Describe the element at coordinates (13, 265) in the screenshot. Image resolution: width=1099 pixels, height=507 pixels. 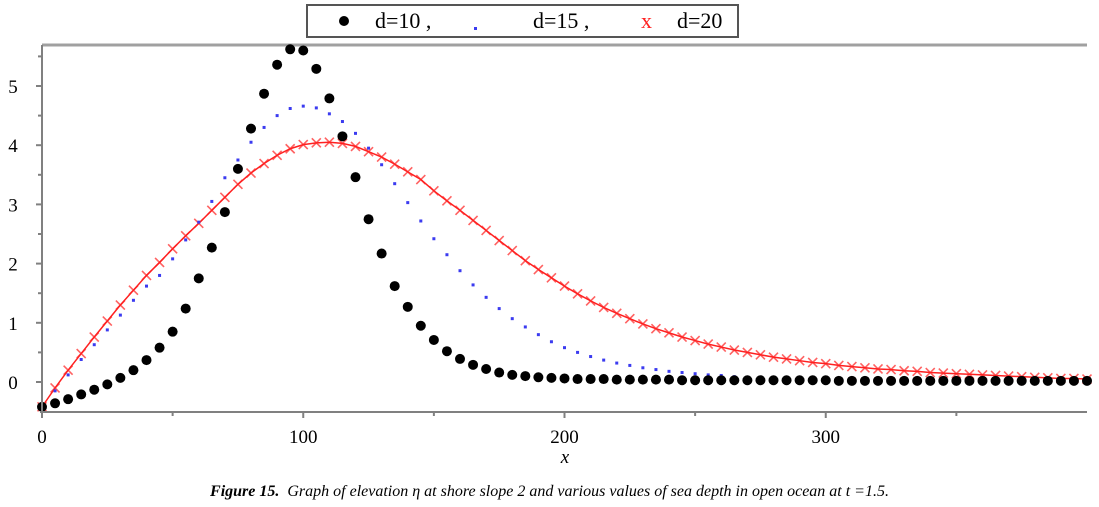
I see `y-tick-label: 2` at that location.